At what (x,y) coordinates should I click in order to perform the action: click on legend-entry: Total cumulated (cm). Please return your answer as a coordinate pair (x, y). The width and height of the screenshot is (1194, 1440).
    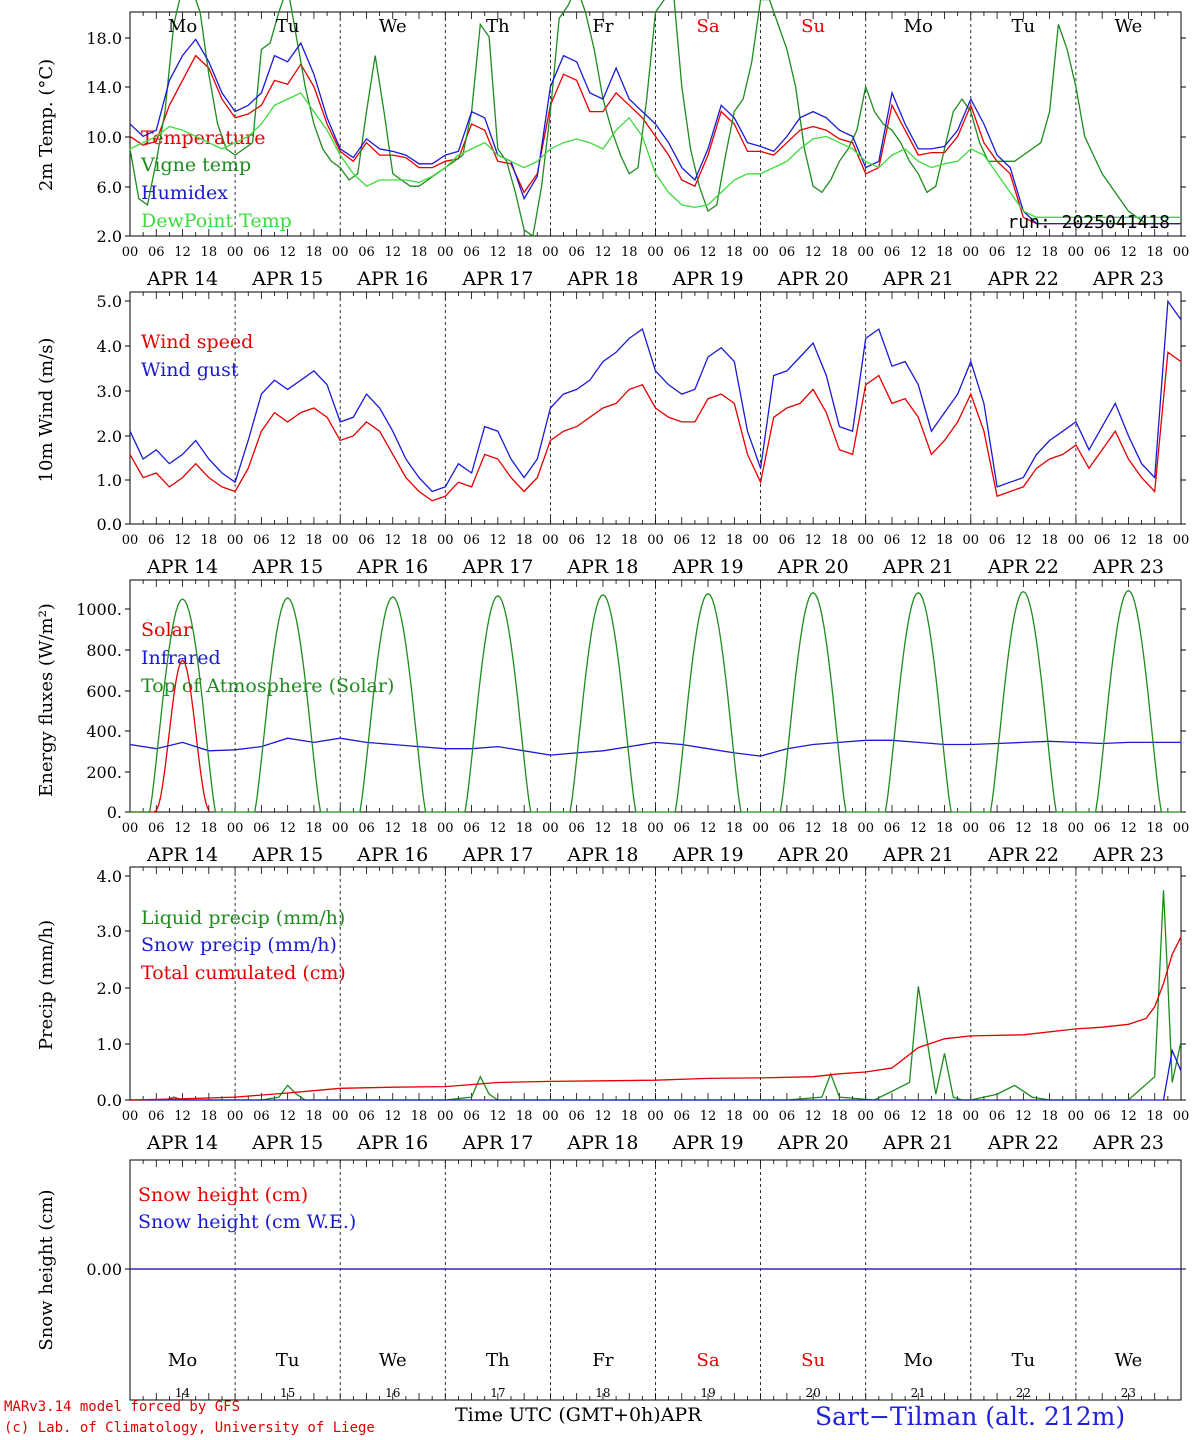
    Looking at the image, I should click on (243, 973).